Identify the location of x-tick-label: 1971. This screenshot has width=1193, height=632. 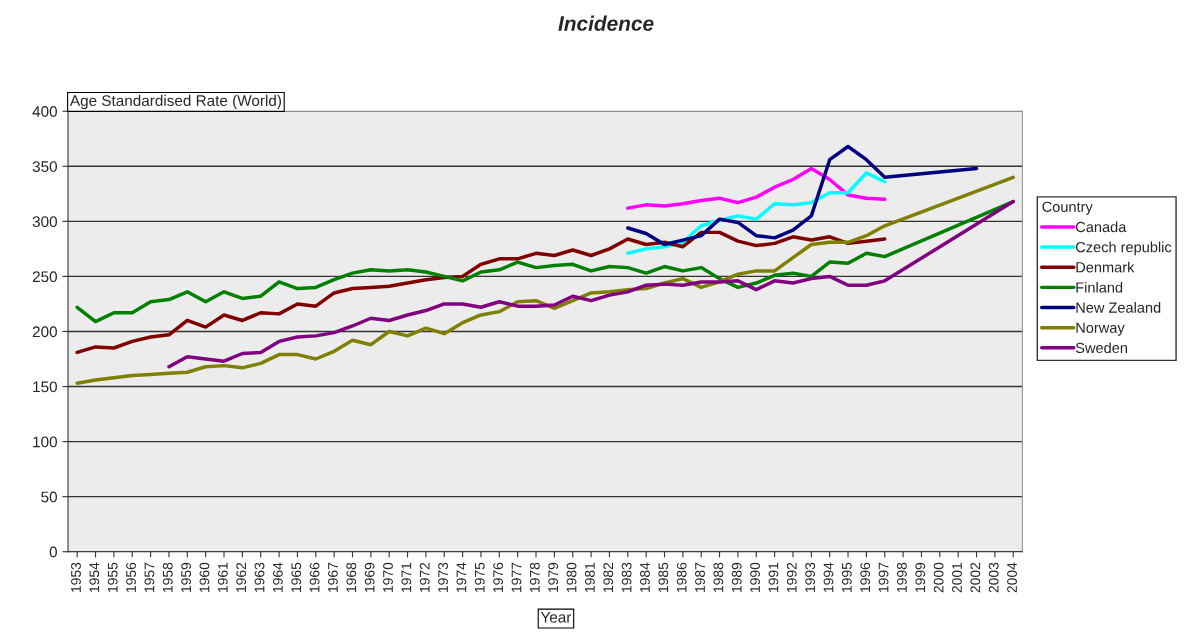
(406, 577).